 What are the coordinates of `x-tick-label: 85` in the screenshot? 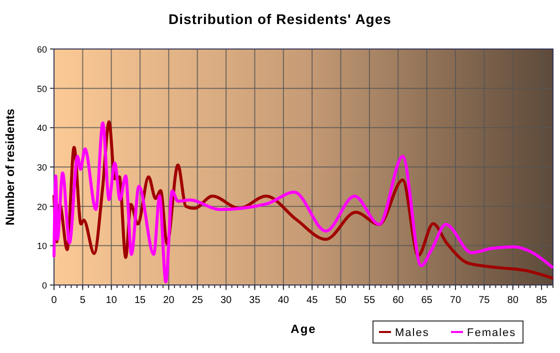 It's located at (542, 300).